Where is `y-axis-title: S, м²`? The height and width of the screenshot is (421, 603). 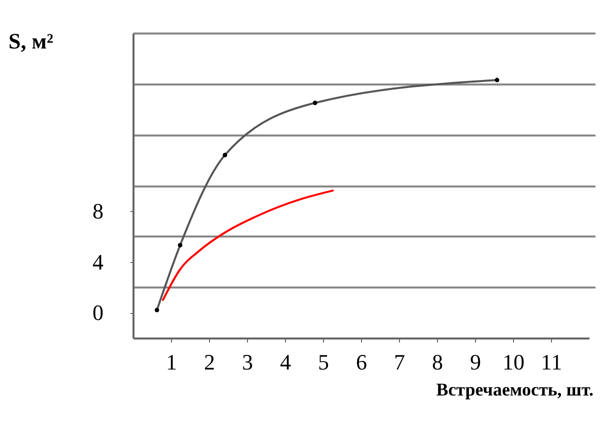
y-axis-title: S, м² is located at coordinates (31, 41).